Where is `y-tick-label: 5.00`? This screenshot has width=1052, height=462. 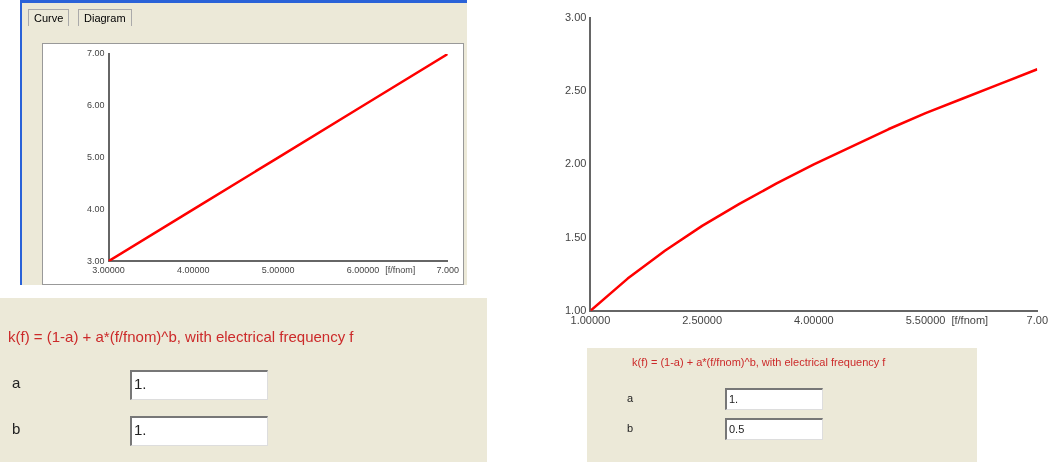 y-tick-label: 5.00 is located at coordinates (95, 157).